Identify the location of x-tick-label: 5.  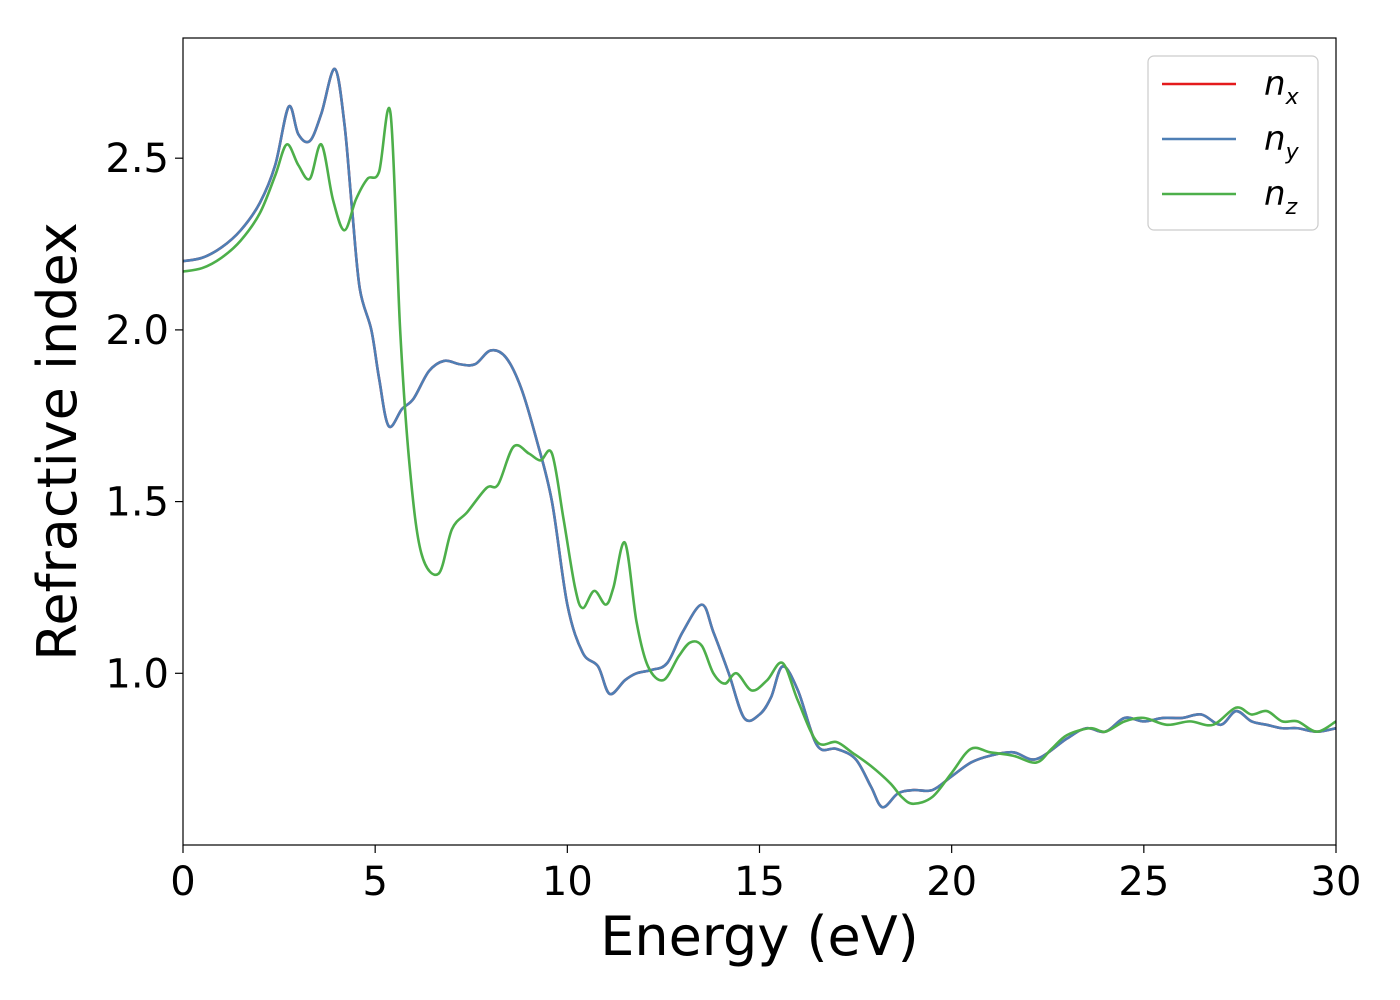
(374, 882).